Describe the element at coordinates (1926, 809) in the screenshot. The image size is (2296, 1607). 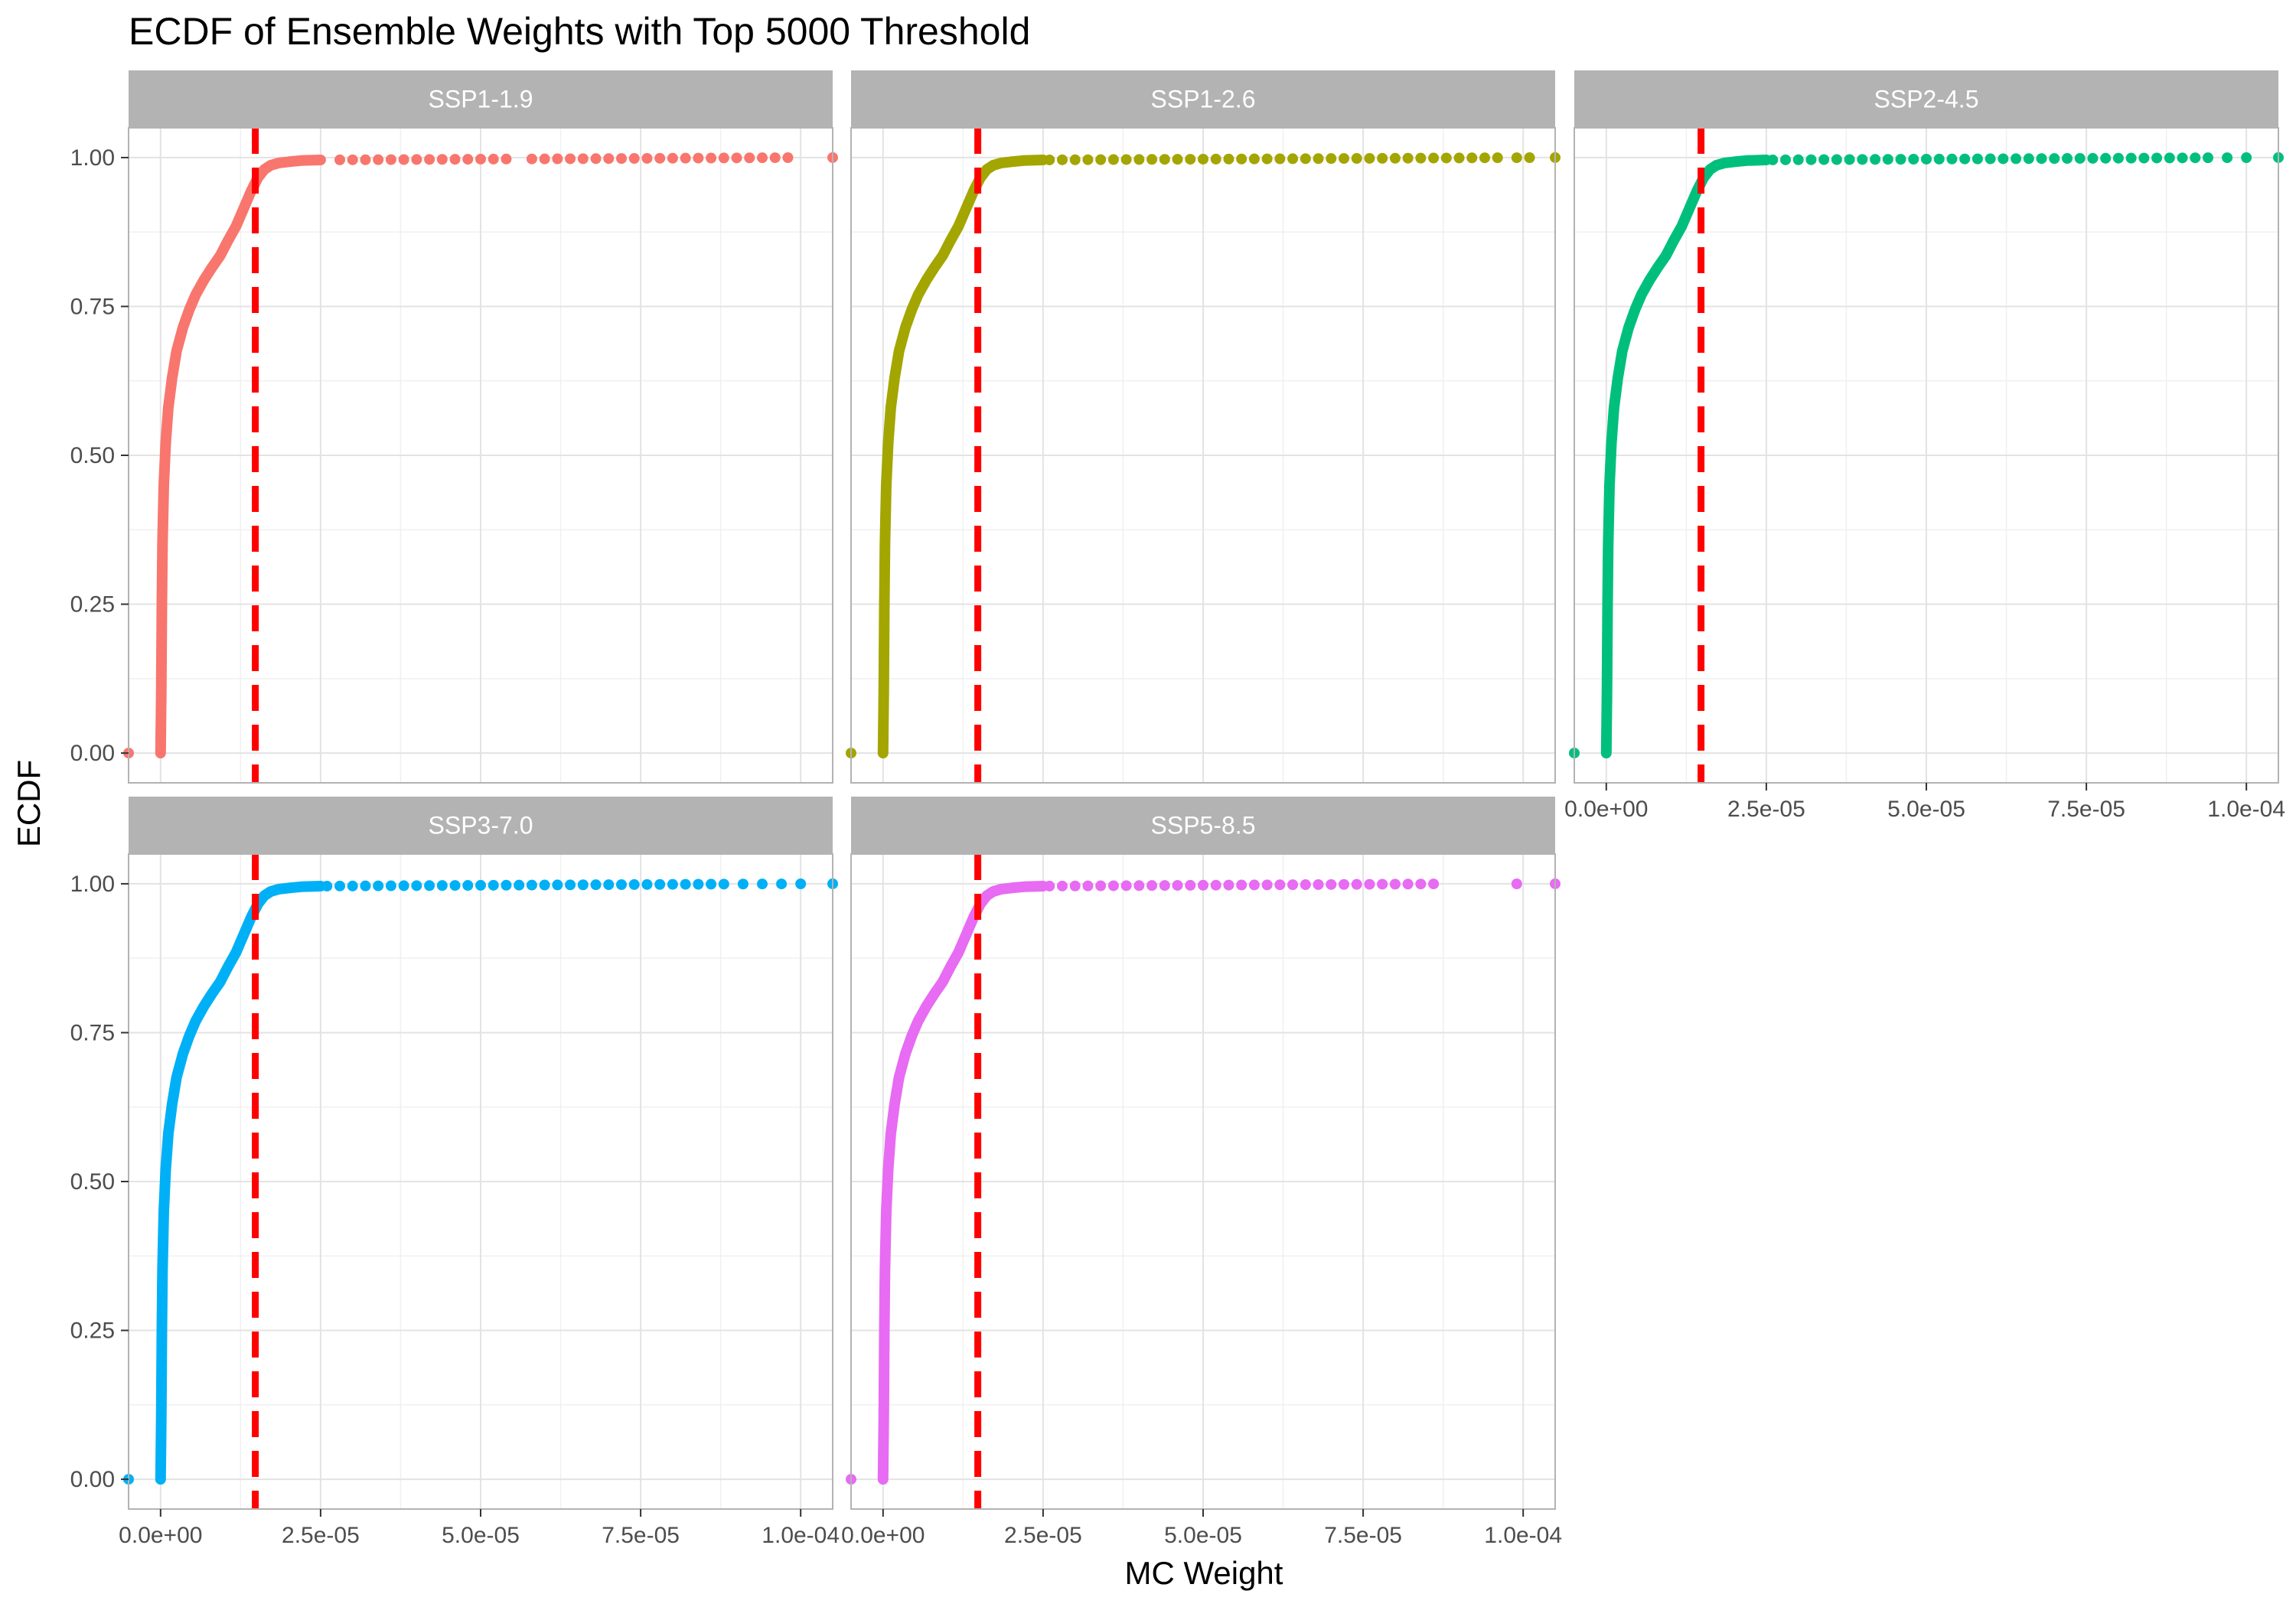
I see `x-tick-label: 5.0e-05` at that location.